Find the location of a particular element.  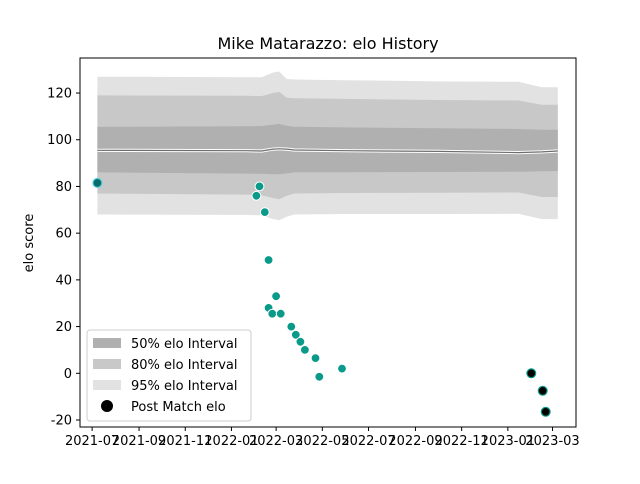

x-tick-label: 2021-07 is located at coordinates (92, 441).